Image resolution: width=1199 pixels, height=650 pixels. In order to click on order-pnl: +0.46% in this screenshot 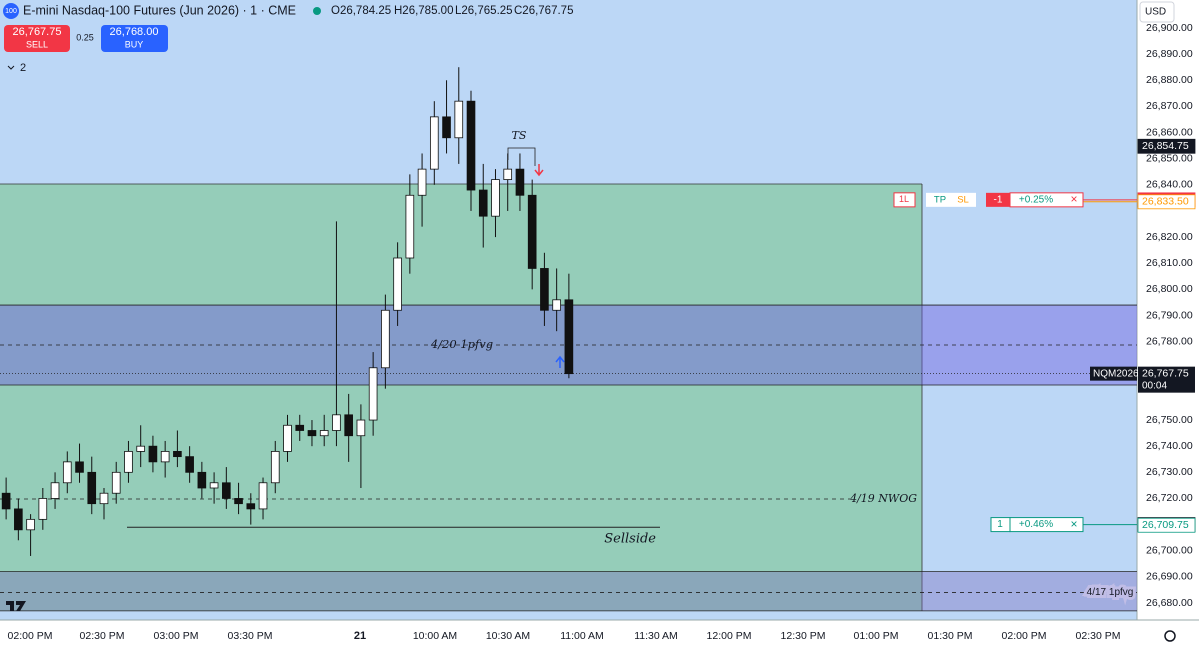, I will do `click(1036, 524)`.